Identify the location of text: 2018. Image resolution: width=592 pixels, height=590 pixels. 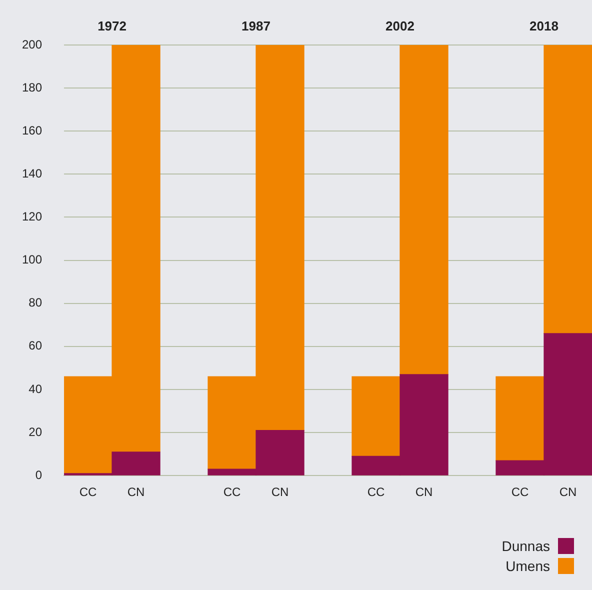
(544, 26).